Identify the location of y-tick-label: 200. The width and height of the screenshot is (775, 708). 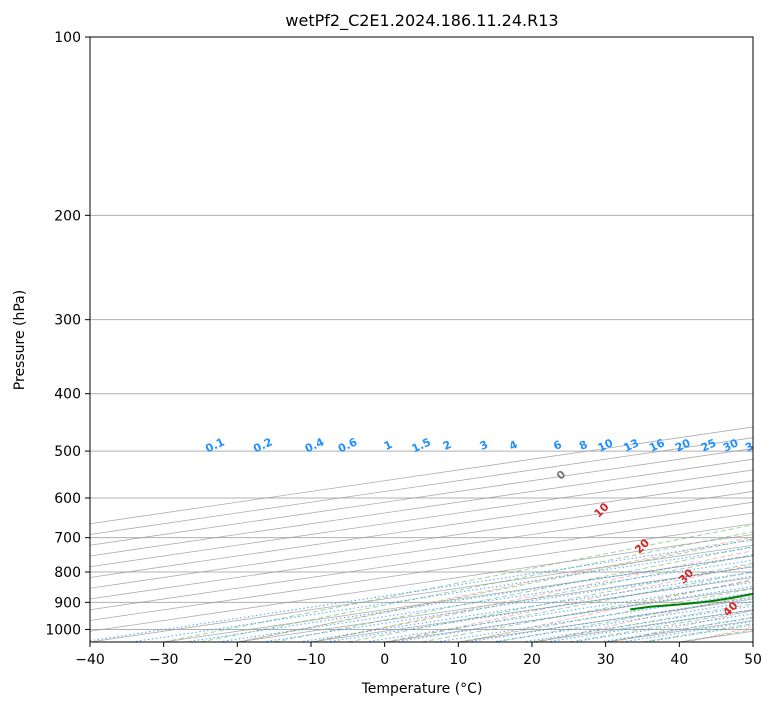
(67, 216).